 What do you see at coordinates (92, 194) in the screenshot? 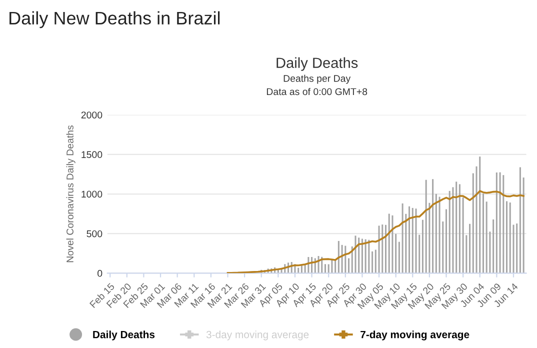
I see `y-tick-label: 1000` at bounding box center [92, 194].